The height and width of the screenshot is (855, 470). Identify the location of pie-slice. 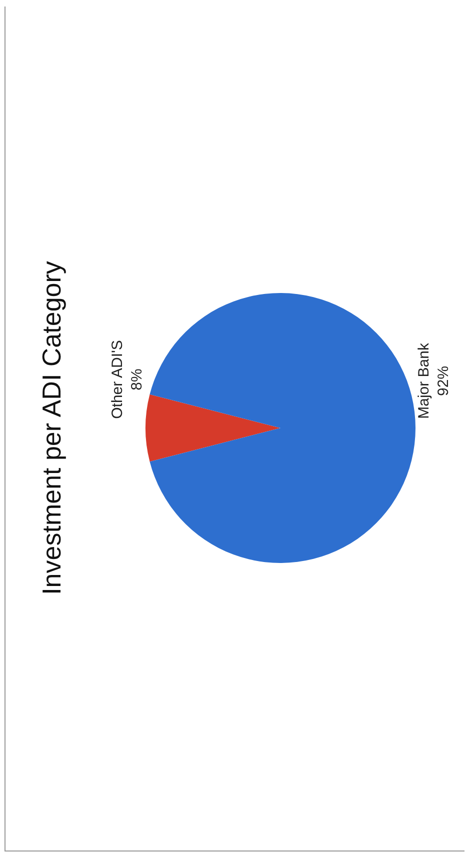
(212, 428).